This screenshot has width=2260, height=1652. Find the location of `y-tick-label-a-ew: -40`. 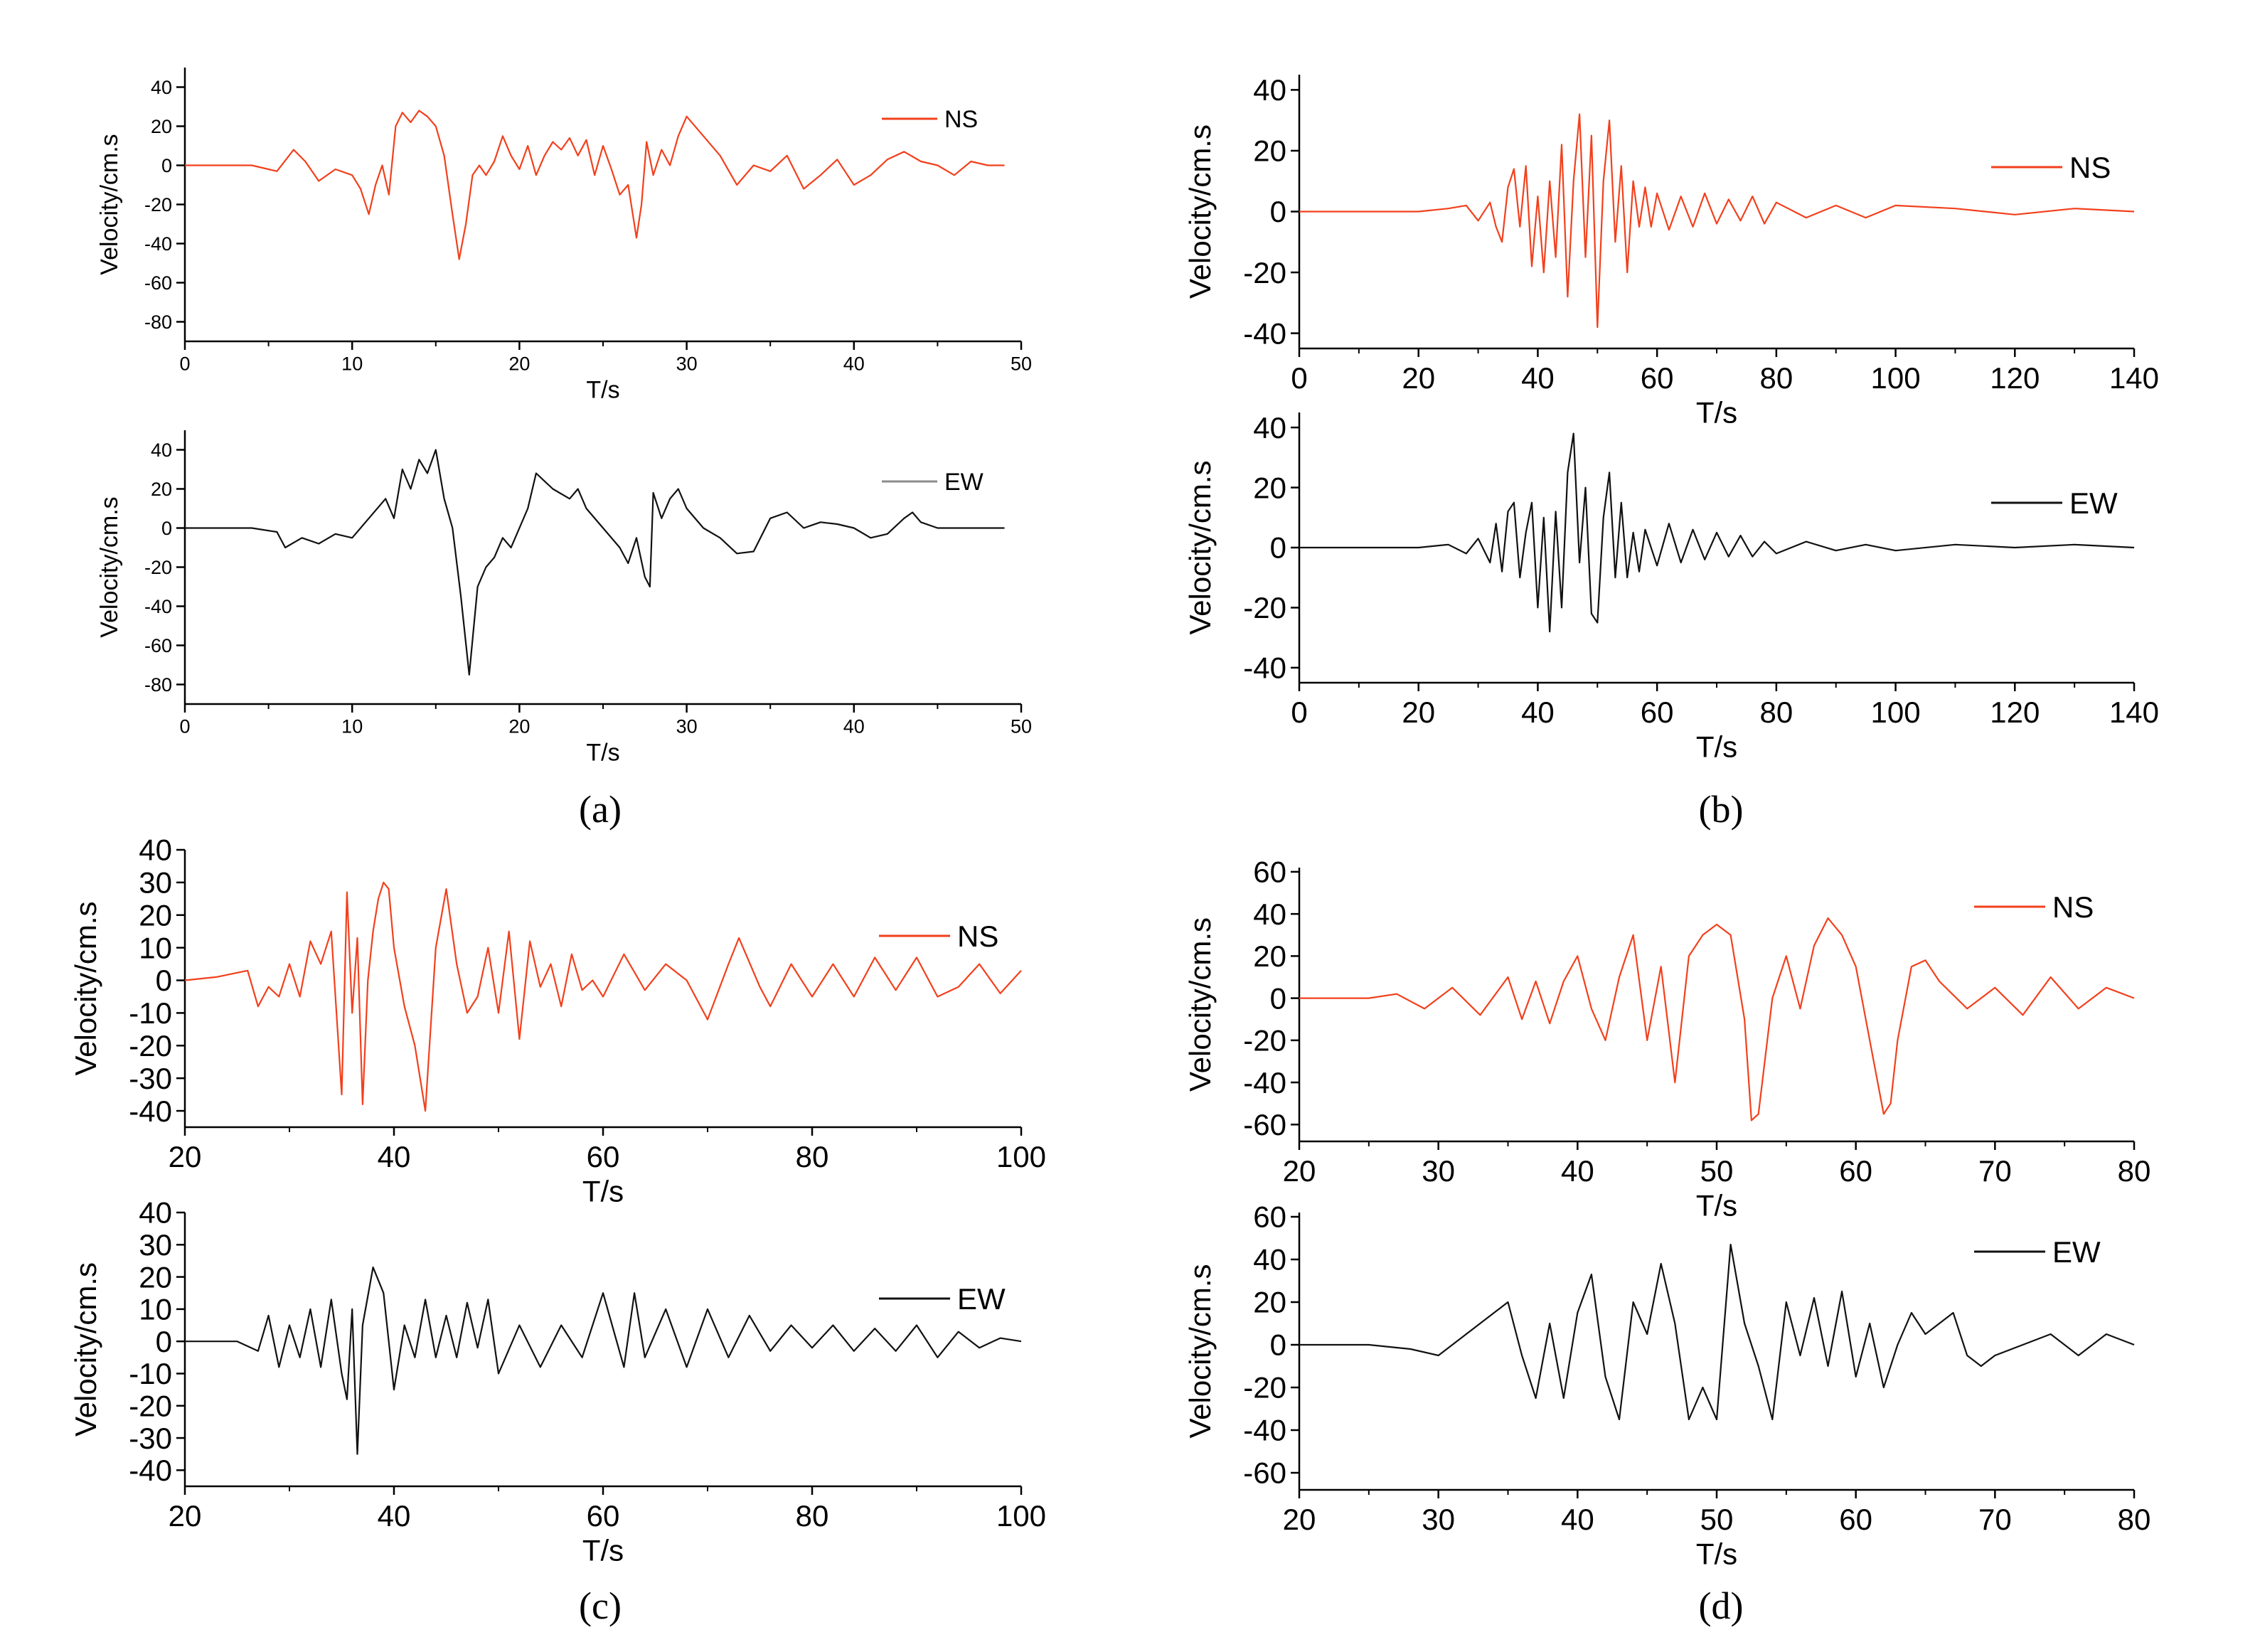

y-tick-label-a-ew: -40 is located at coordinates (158, 606).